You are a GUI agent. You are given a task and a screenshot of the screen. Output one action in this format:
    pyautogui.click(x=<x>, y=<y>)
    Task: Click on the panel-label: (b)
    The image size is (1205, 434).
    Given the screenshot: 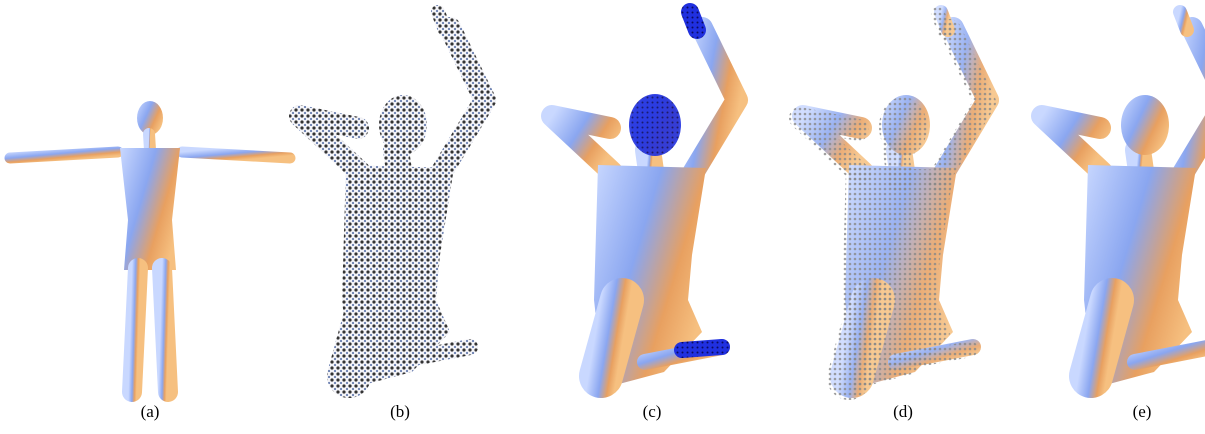 What is the action you would take?
    pyautogui.click(x=400, y=411)
    